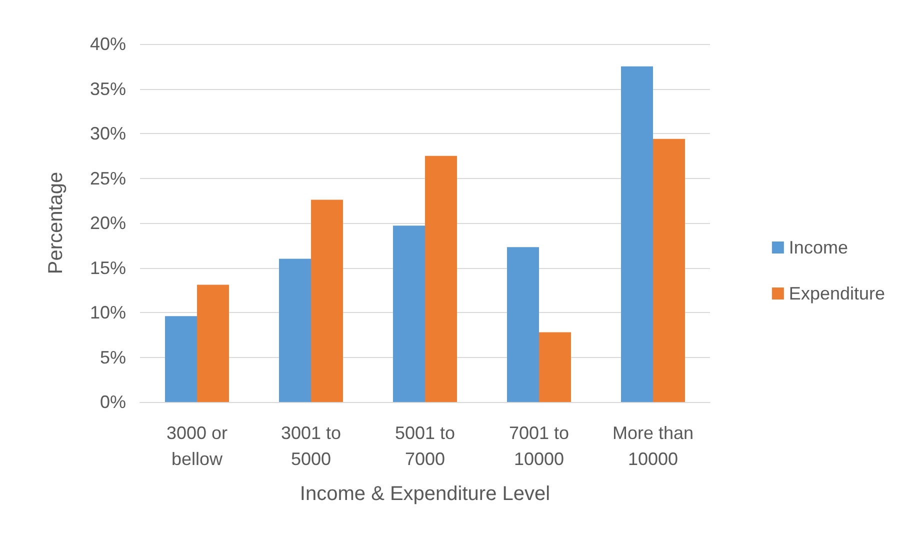 Image resolution: width=902 pixels, height=541 pixels. I want to click on x-tick-label: 3001 to 5000, so click(311, 446).